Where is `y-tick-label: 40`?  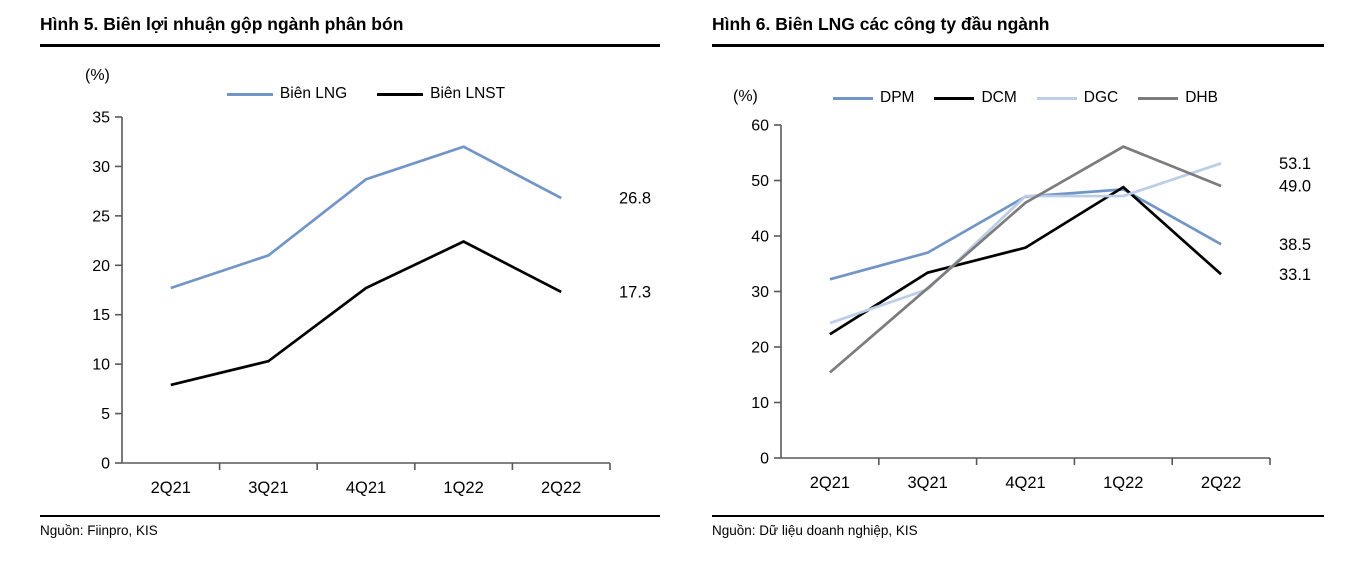 y-tick-label: 40 is located at coordinates (760, 237).